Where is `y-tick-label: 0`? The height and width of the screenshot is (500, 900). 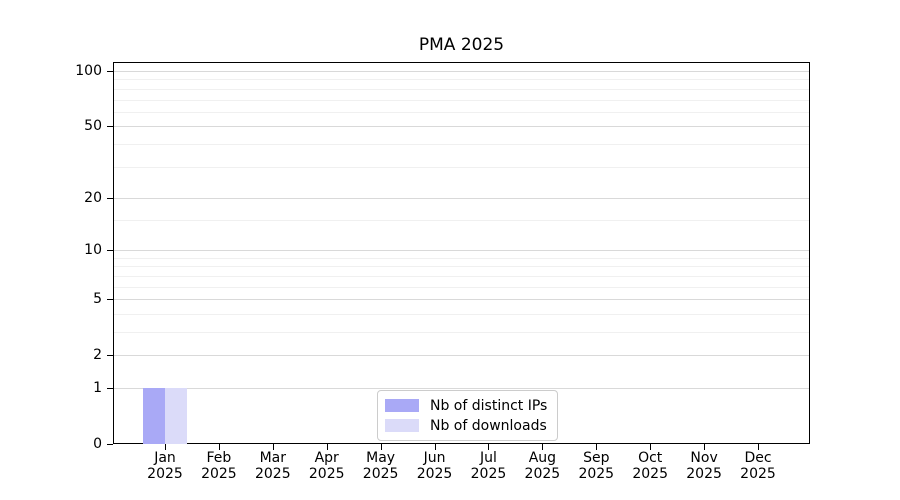
y-tick-label: 0 is located at coordinates (97, 444).